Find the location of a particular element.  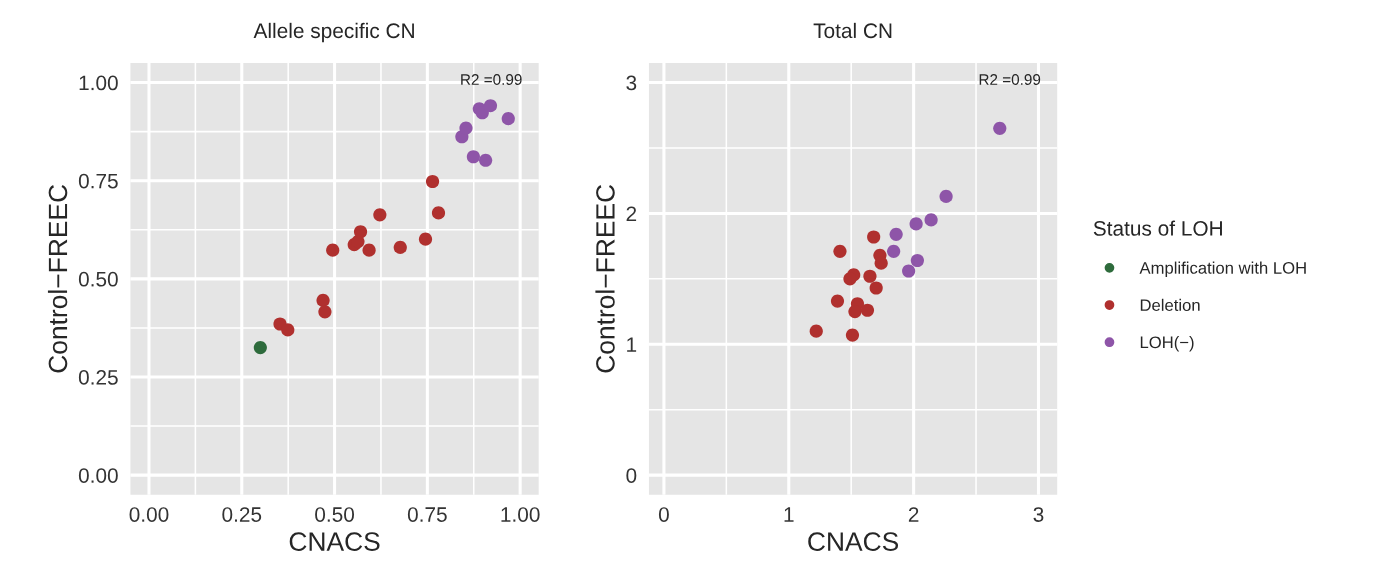

y-tick-label: 0.75 is located at coordinates (98, 181).